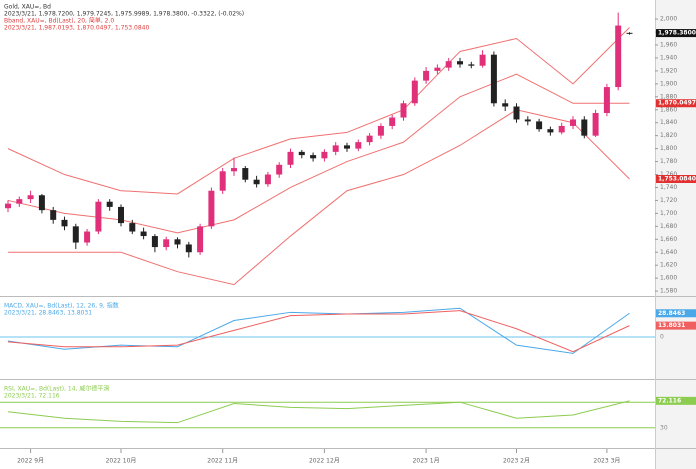 The image size is (696, 469). What do you see at coordinates (59, 21) in the screenshot?
I see `legend-line: Bband, XAU=, Bd(Last), 20, 简单, 2.0` at bounding box center [59, 21].